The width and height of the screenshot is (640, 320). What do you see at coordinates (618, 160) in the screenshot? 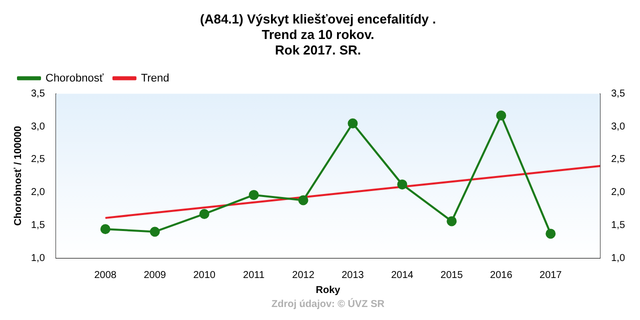
I see `y2-tick-label: 2,5` at bounding box center [618, 160].